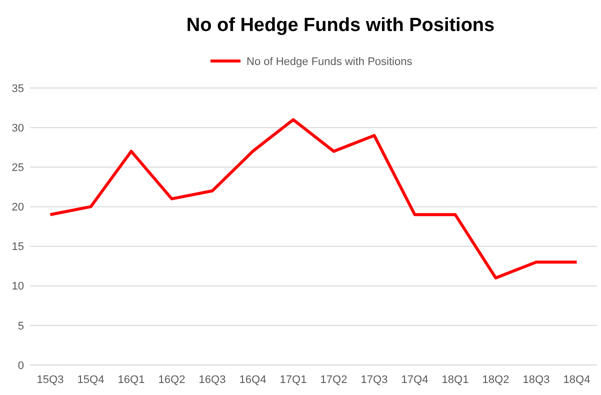 The width and height of the screenshot is (601, 395). What do you see at coordinates (329, 62) in the screenshot?
I see `legend-label: No of Hedge Funds with Positions` at bounding box center [329, 62].